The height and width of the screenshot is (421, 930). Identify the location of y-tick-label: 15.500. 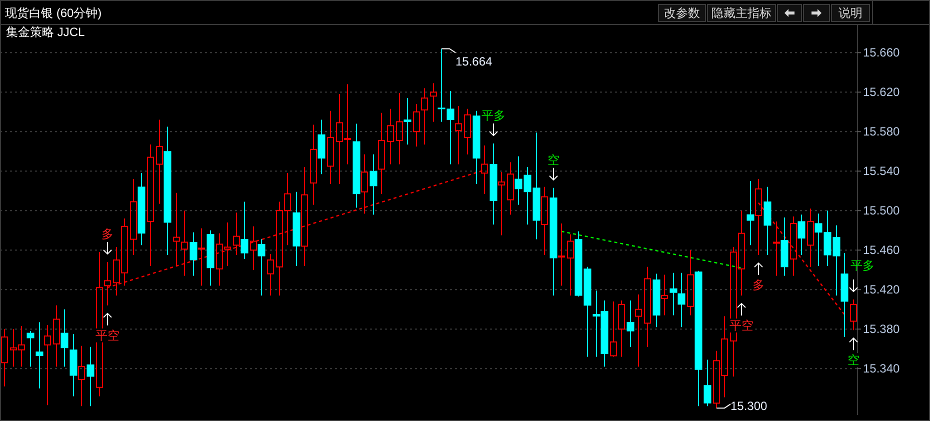
(881, 211).